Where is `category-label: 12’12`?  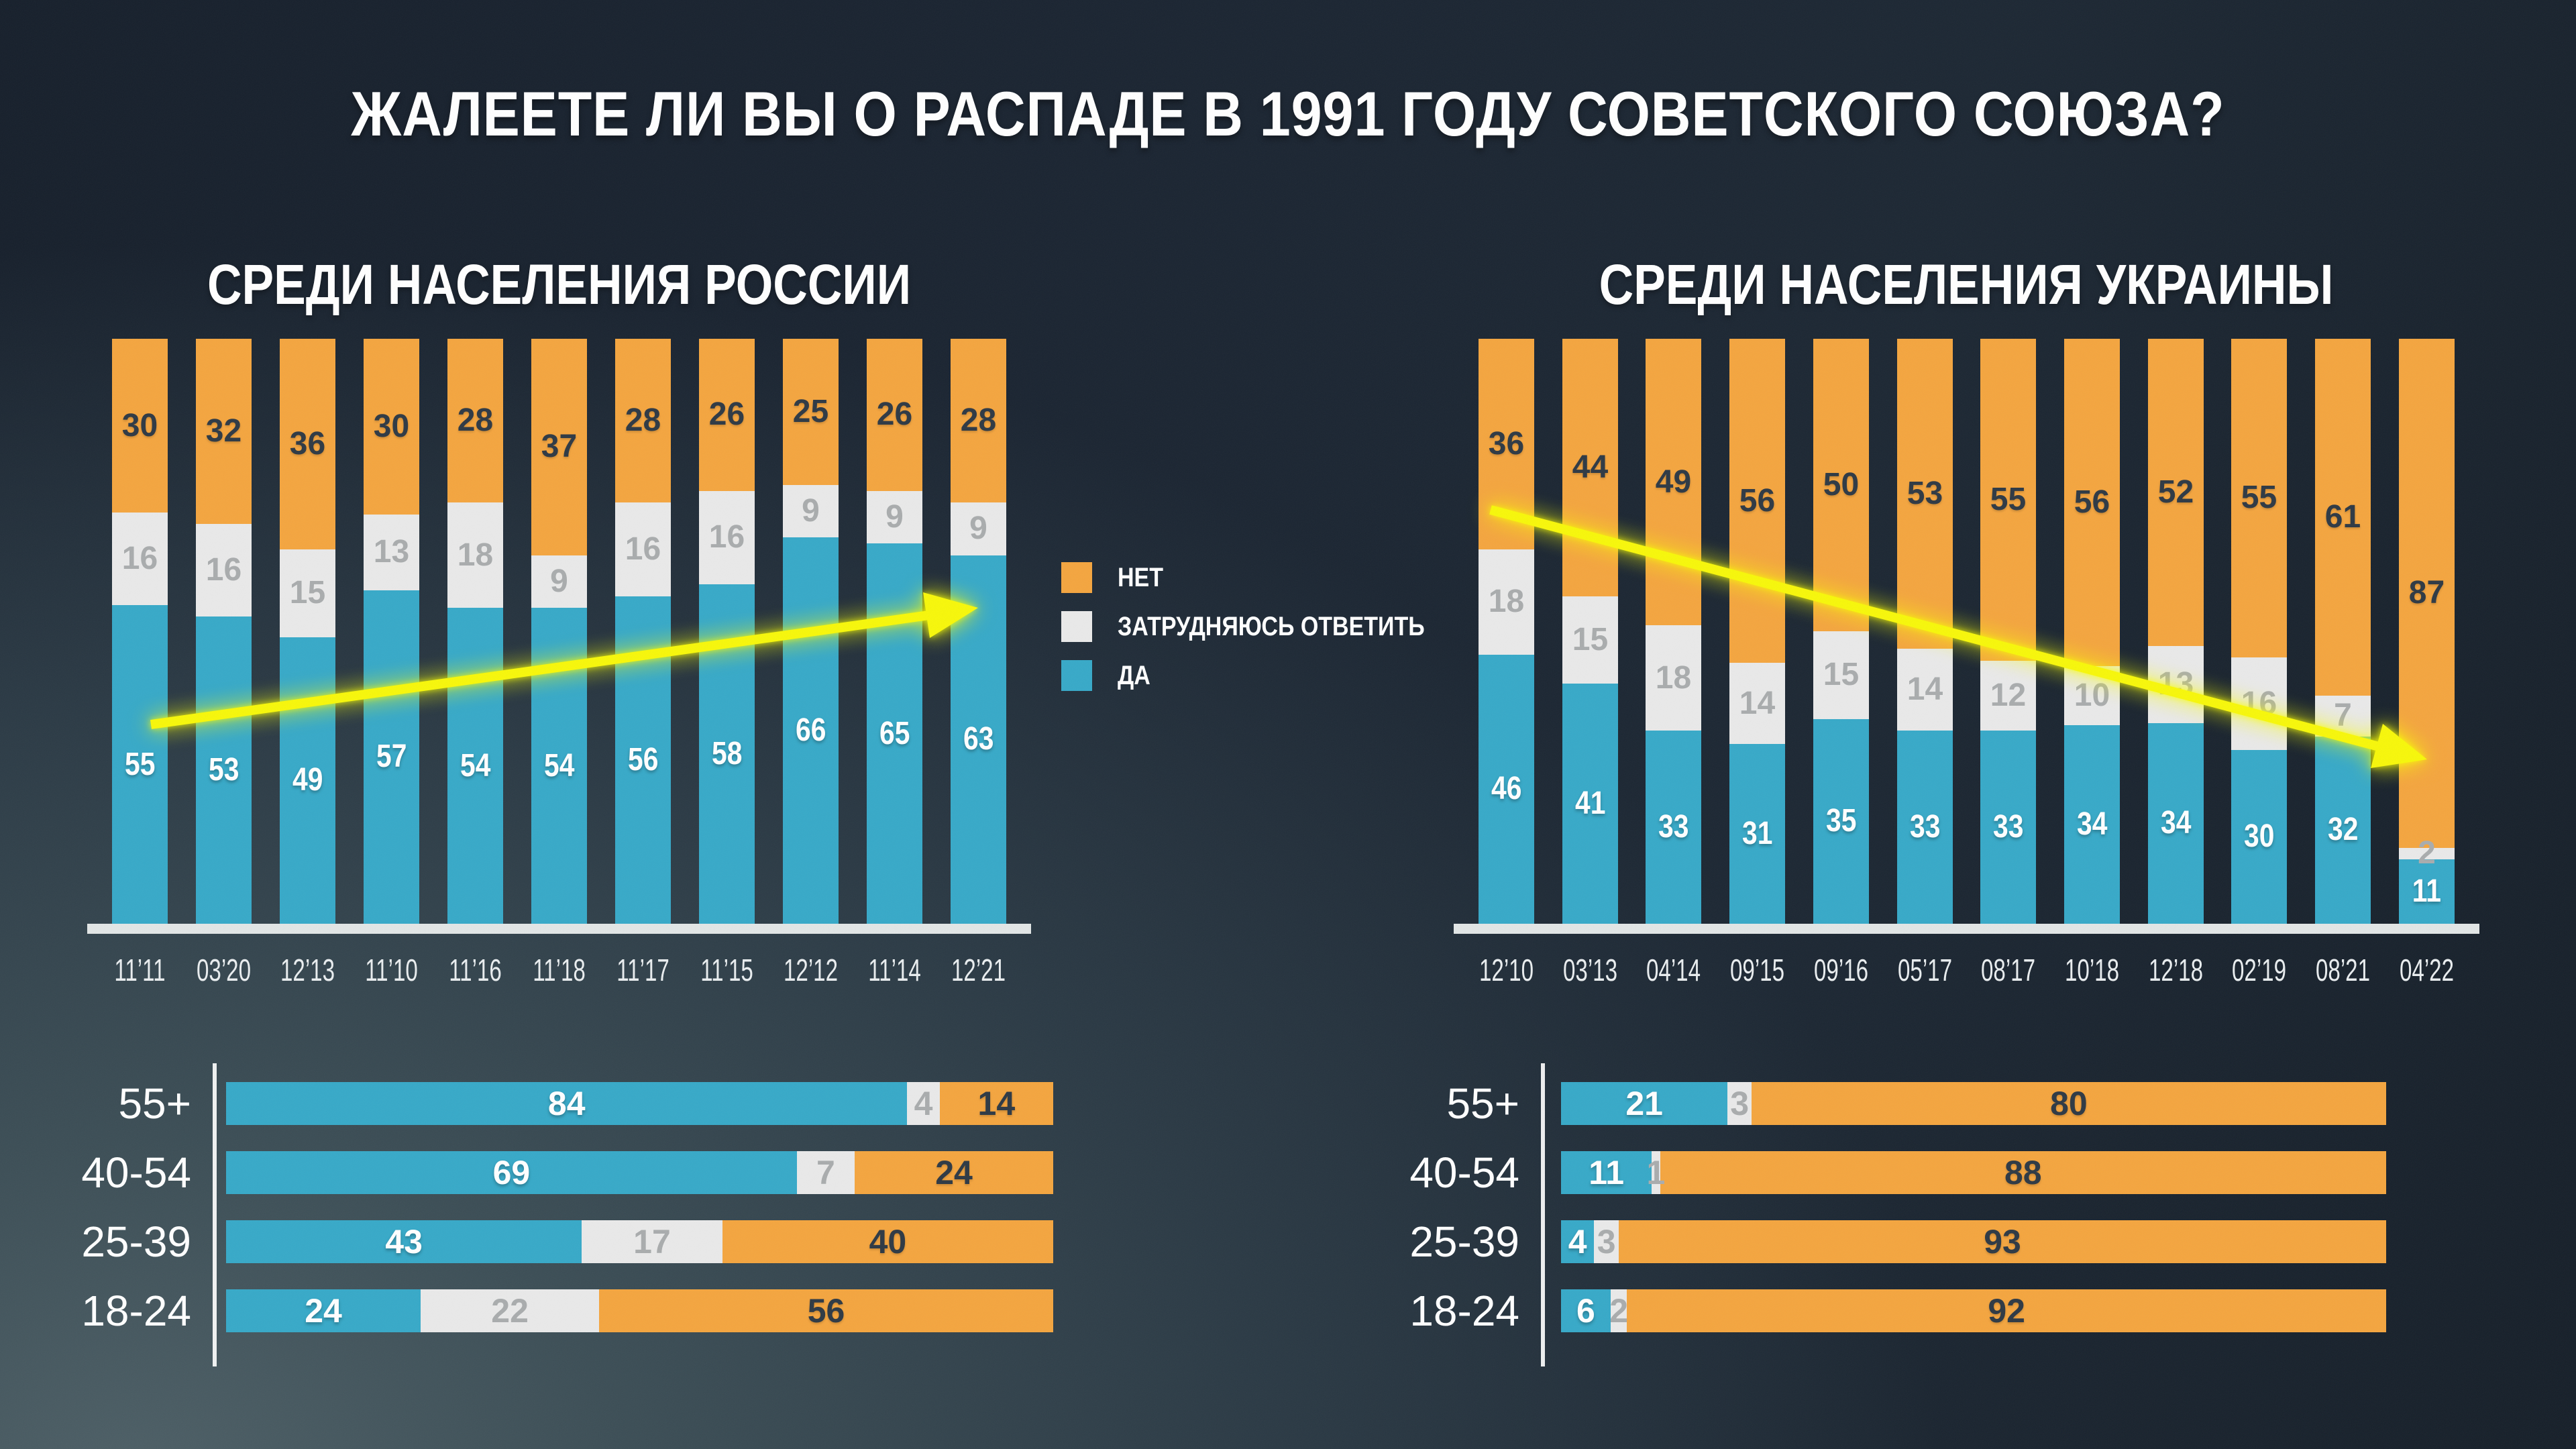 category-label: 12’12 is located at coordinates (811, 970).